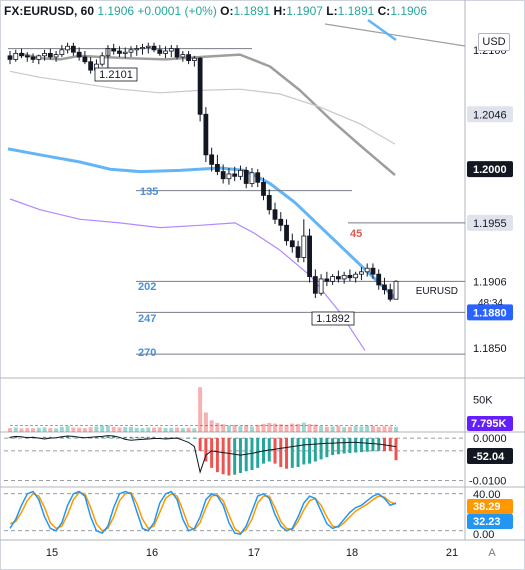 This screenshot has height=570, width=525. I want to click on volume-pane: 50K 7.795K, so click(260, 409).